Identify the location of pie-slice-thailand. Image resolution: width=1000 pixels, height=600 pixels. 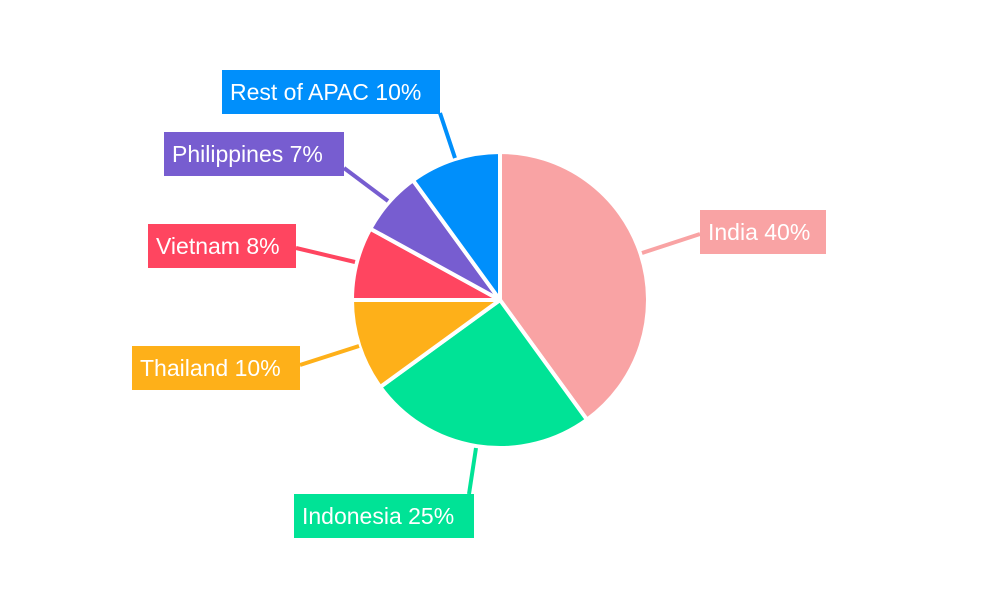
(426, 343).